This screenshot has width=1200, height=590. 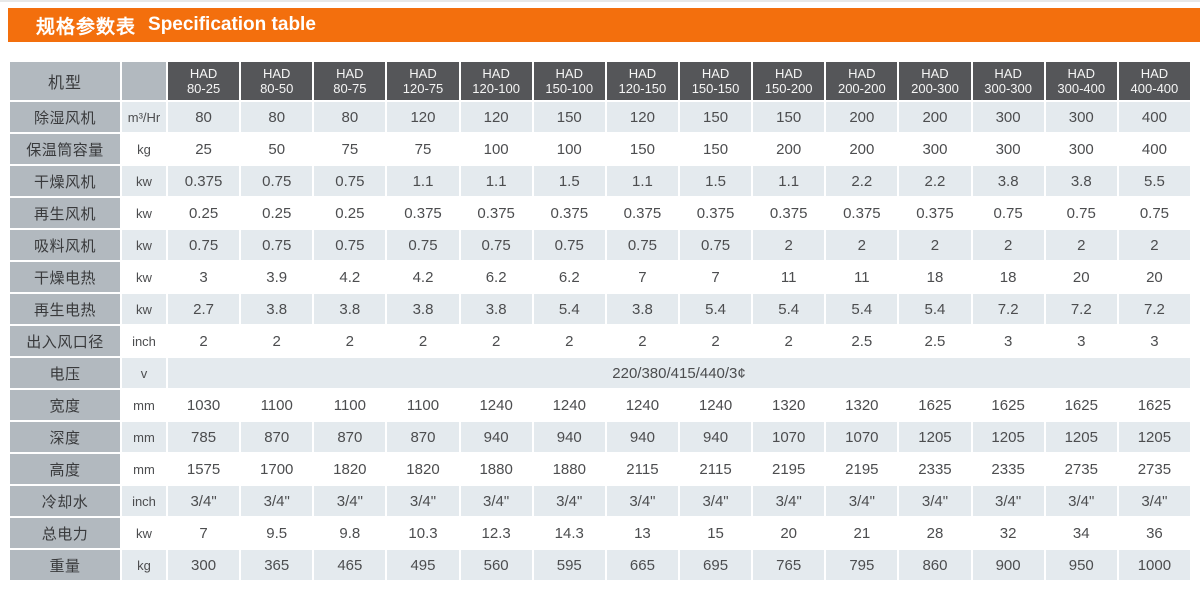 I want to click on spec-value-cell: 2735, so click(x=1081, y=469).